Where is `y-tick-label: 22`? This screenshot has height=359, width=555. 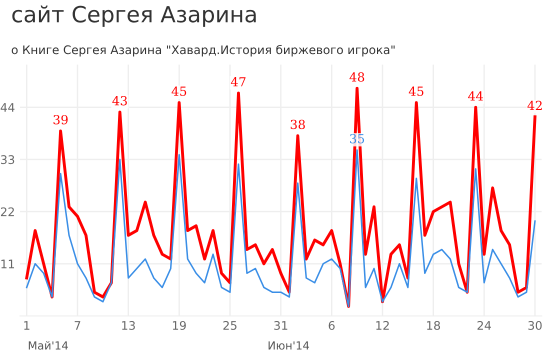 y-tick-label: 22 is located at coordinates (7, 211).